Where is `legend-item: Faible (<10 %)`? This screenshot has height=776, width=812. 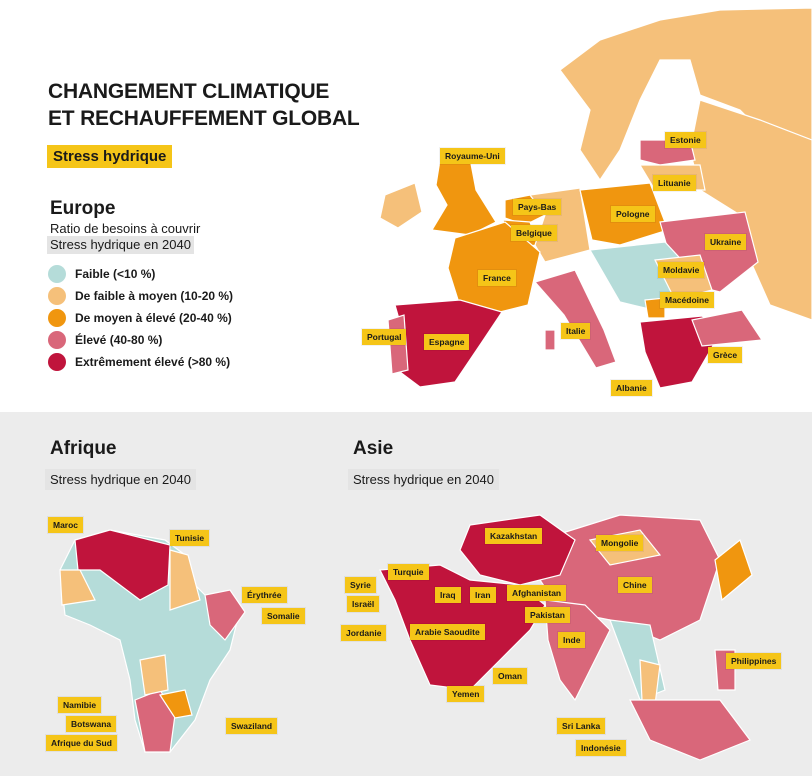 legend-item: Faible (<10 %) is located at coordinates (140, 274).